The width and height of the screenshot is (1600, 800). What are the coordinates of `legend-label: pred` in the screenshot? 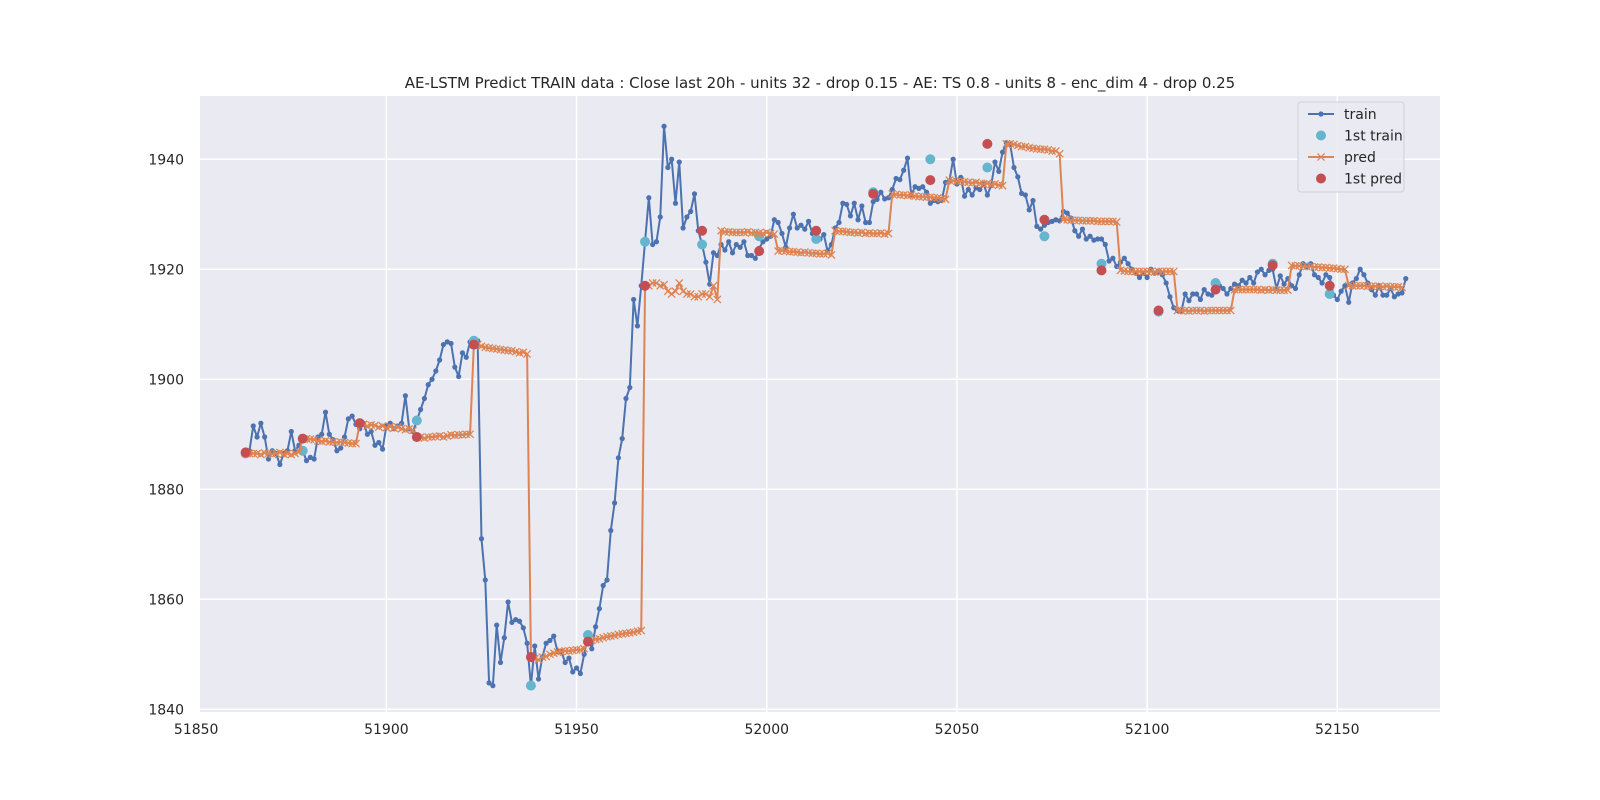 It's located at (1360, 158).